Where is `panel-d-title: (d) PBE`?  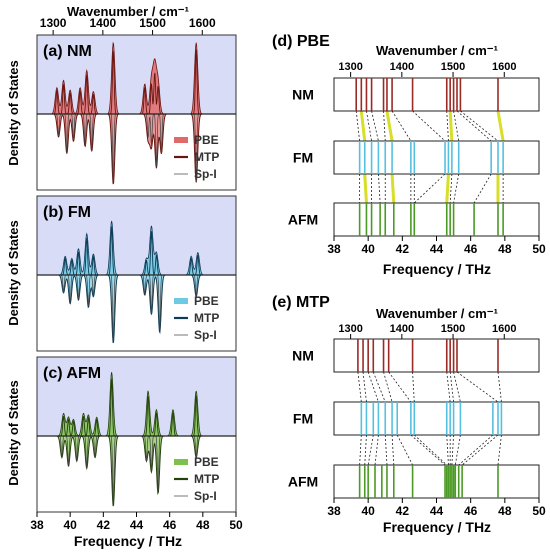 panel-d-title: (d) PBE is located at coordinates (301, 41).